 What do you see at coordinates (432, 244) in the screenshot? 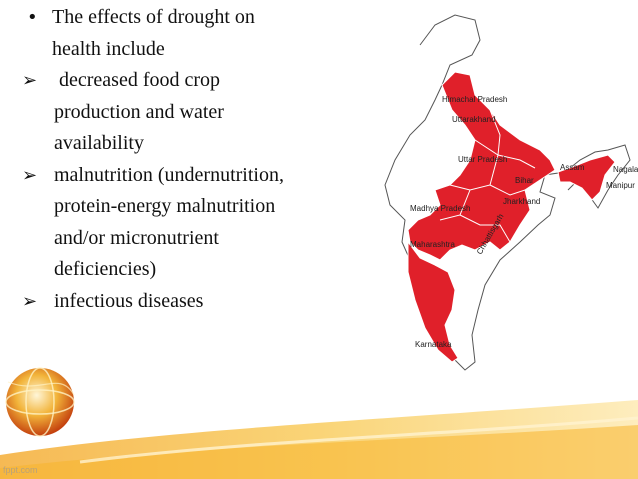
I see `state-label: Maharashtra` at bounding box center [432, 244].